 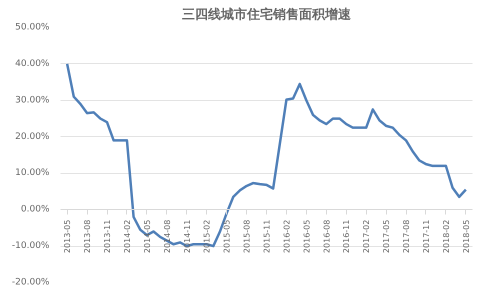 What do you see at coordinates (87, 237) in the screenshot?
I see `x-tick-label: 2013-08` at bounding box center [87, 237].